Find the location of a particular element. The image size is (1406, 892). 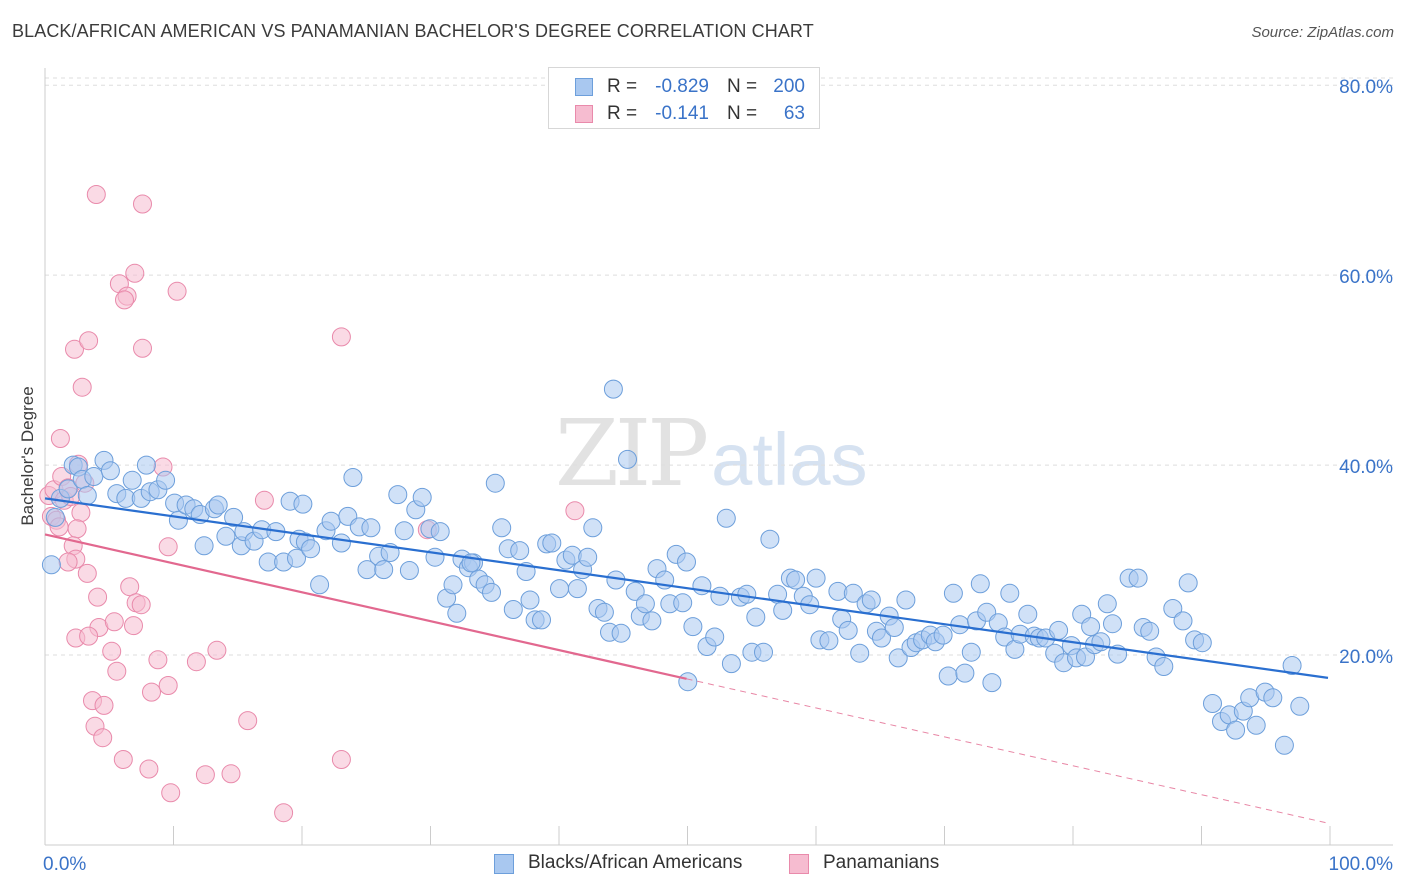

y-axis-label: Bachelor's Degree is located at coordinates (27, 456).